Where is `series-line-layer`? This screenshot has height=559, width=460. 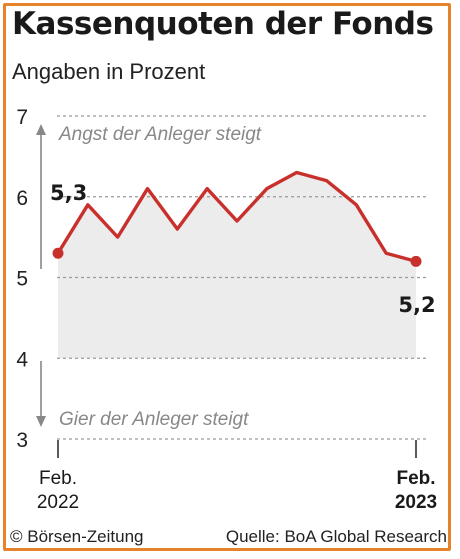 series-line-layer is located at coordinates (237, 218).